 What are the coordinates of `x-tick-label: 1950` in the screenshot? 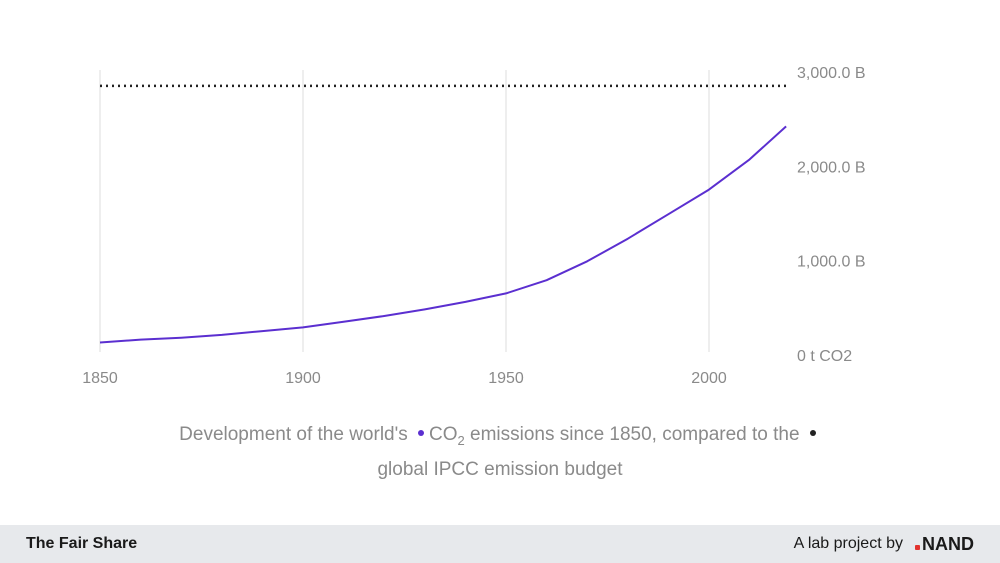 It's located at (506, 378).